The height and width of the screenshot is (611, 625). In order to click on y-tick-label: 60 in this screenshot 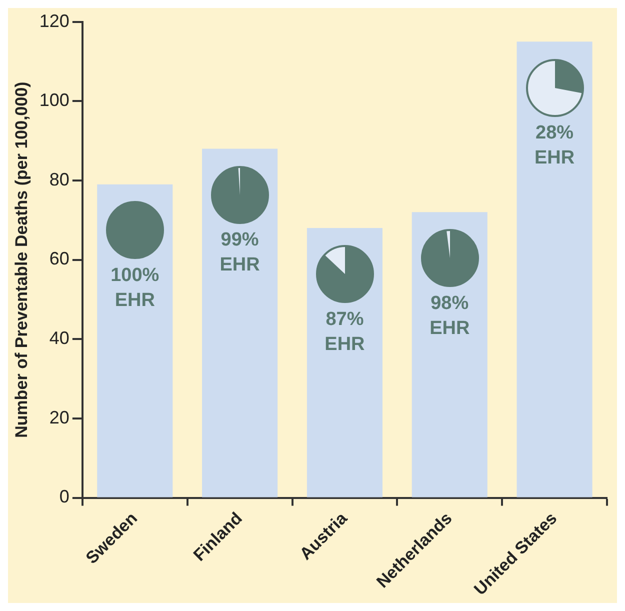, I will do `click(59, 258)`.